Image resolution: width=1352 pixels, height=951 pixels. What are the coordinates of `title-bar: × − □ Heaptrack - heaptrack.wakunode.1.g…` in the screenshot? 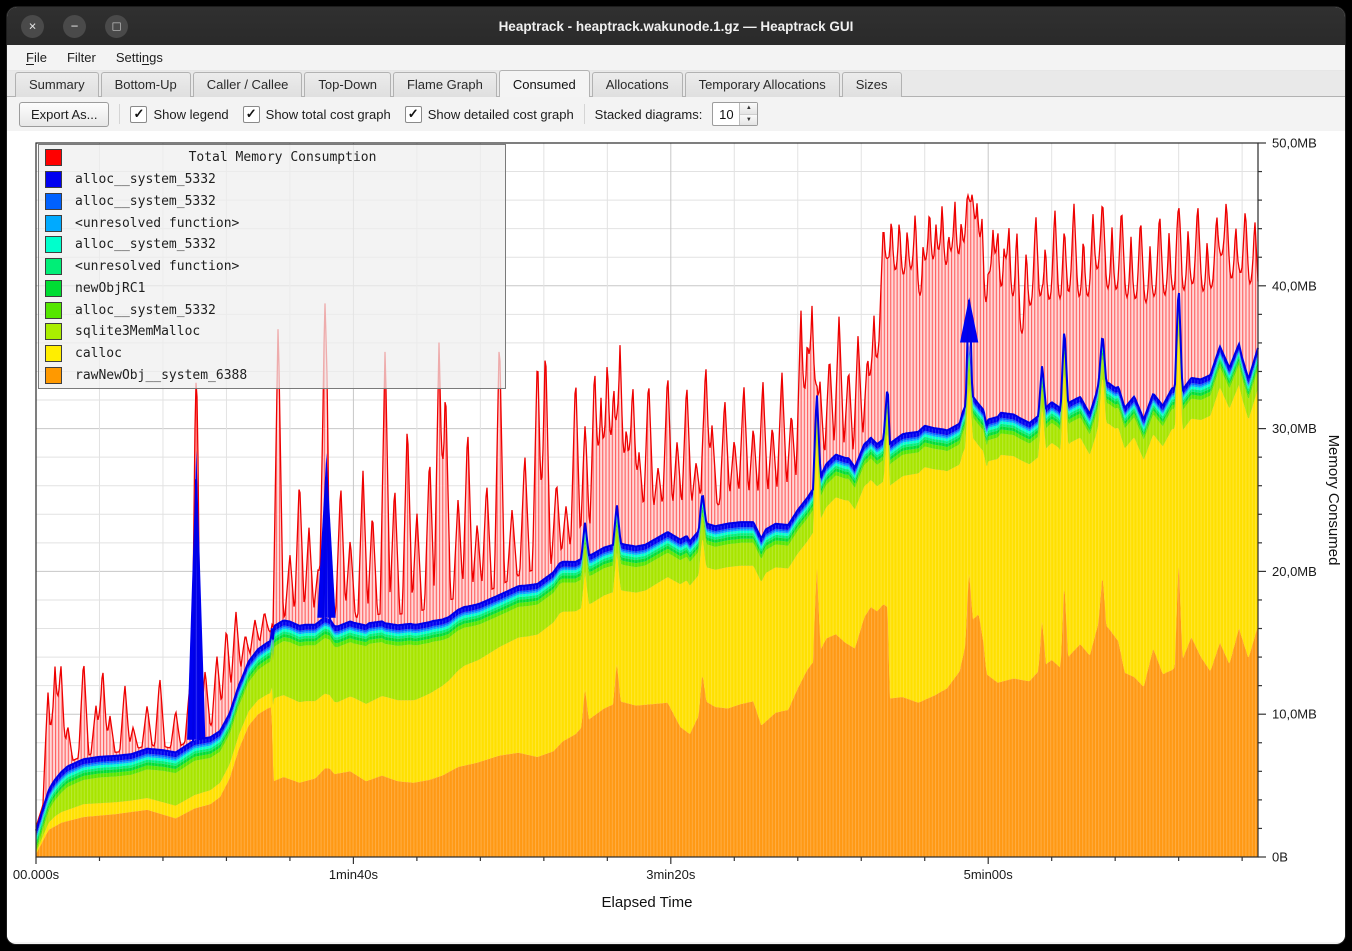 It's located at (676, 26).